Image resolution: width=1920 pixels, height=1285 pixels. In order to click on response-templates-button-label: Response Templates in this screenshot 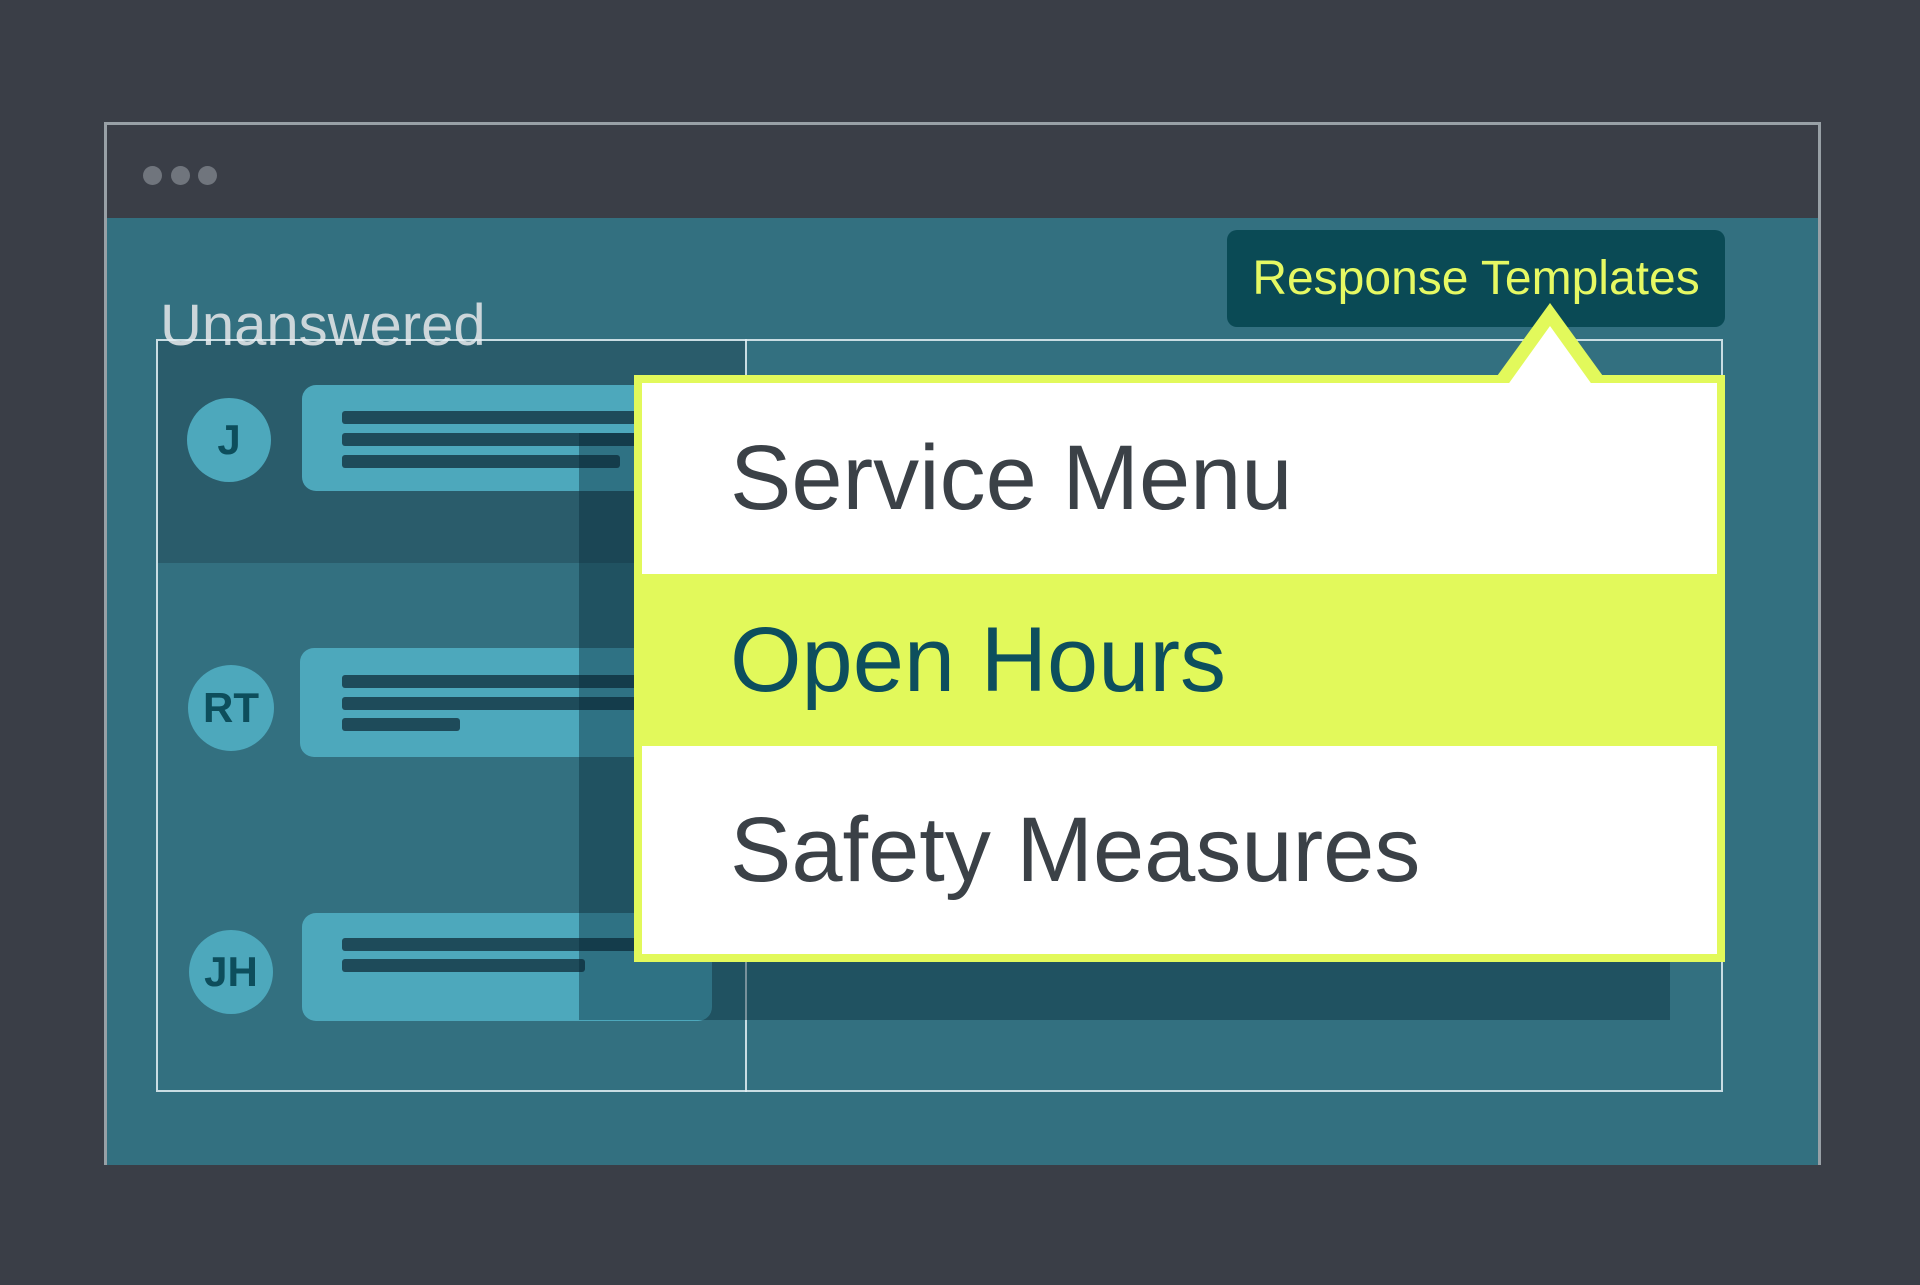, I will do `click(1476, 278)`.